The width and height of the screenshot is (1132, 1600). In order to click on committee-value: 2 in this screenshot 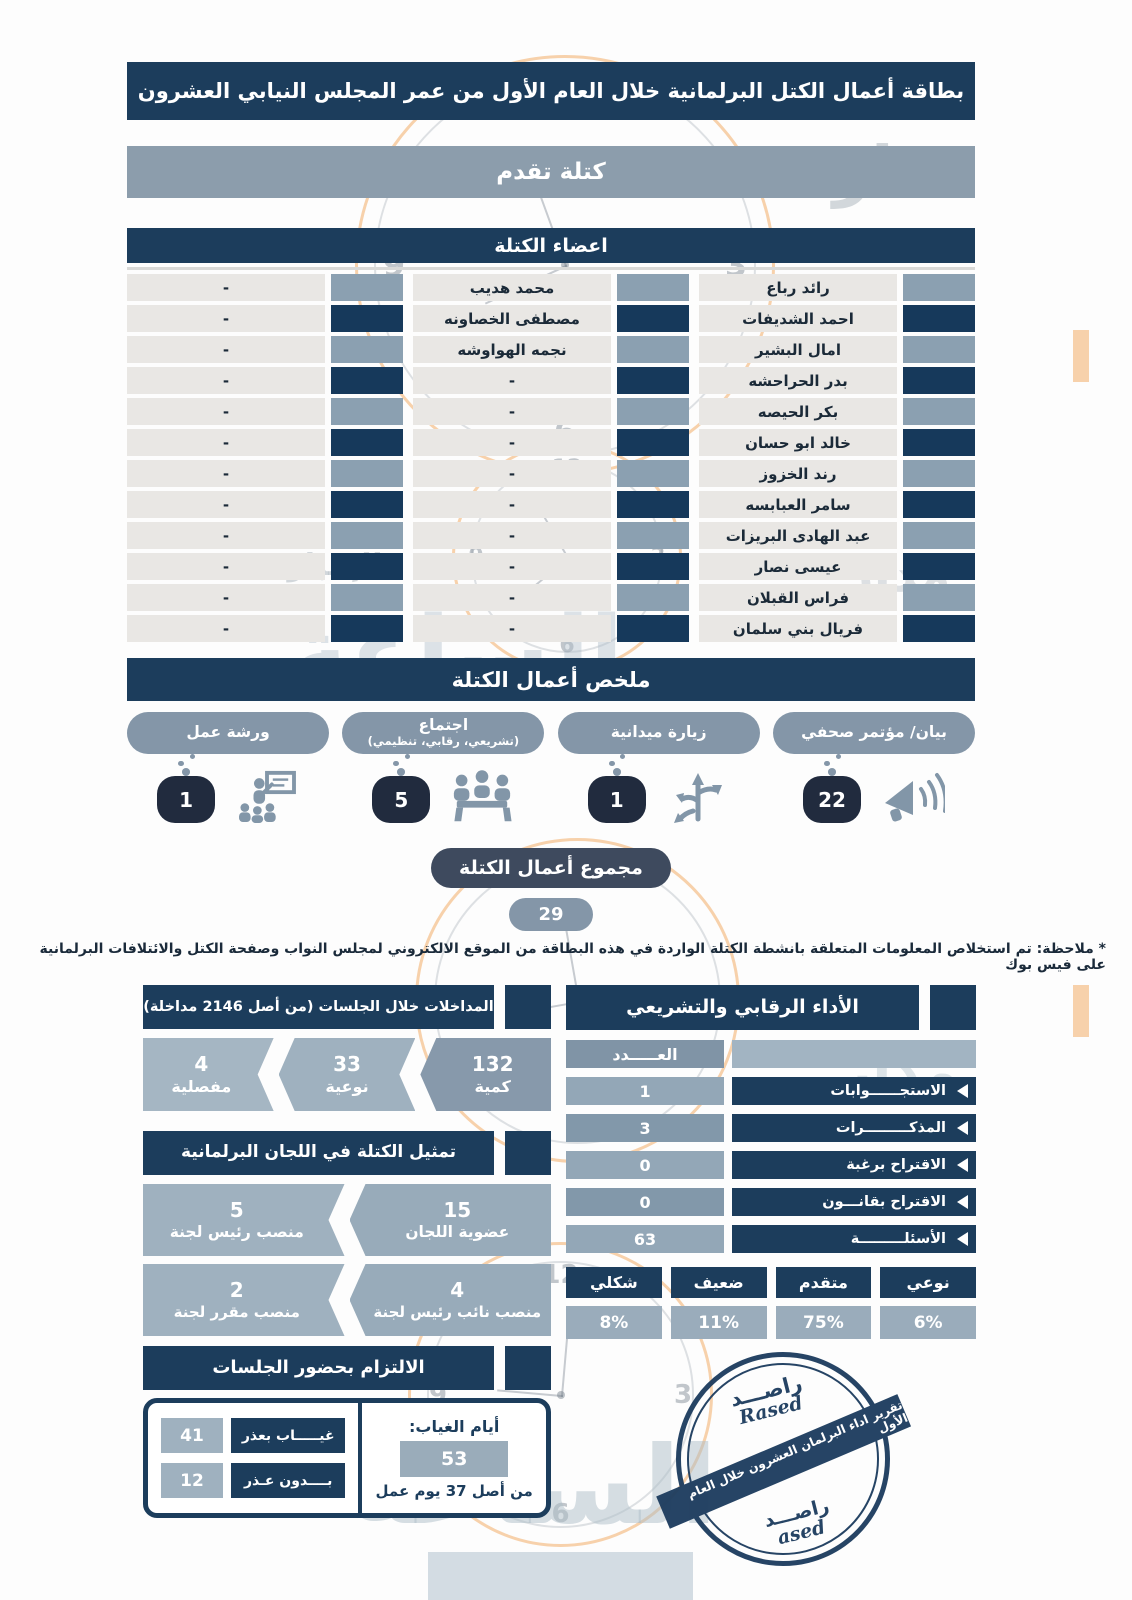, I will do `click(236, 1290)`.